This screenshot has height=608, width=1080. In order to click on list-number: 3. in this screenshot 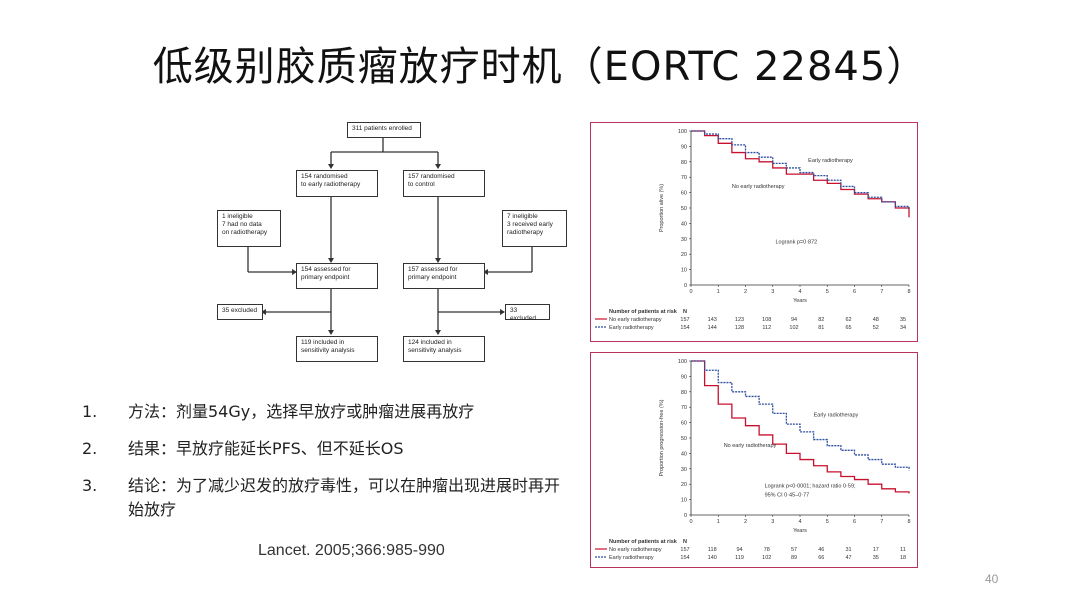, I will do `click(90, 485)`.